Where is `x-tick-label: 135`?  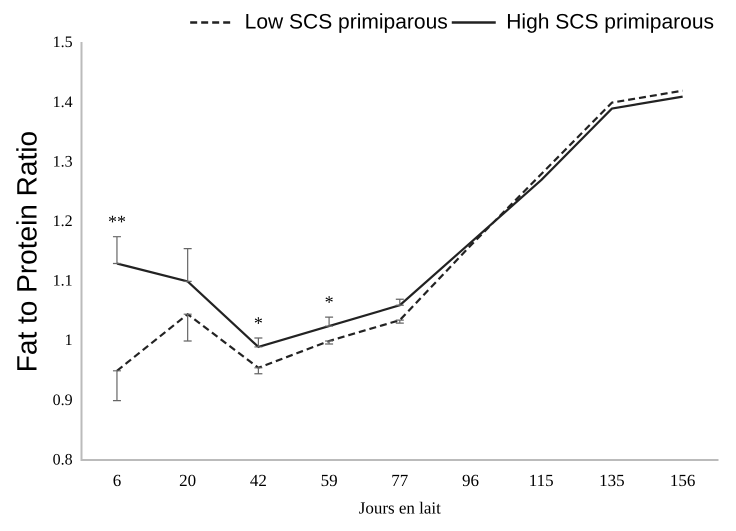
x-tick-label: 135 is located at coordinates (612, 480).